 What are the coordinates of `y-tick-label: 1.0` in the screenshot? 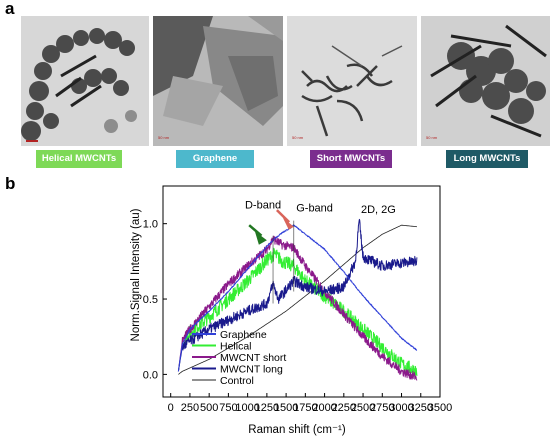 It's located at (150, 225).